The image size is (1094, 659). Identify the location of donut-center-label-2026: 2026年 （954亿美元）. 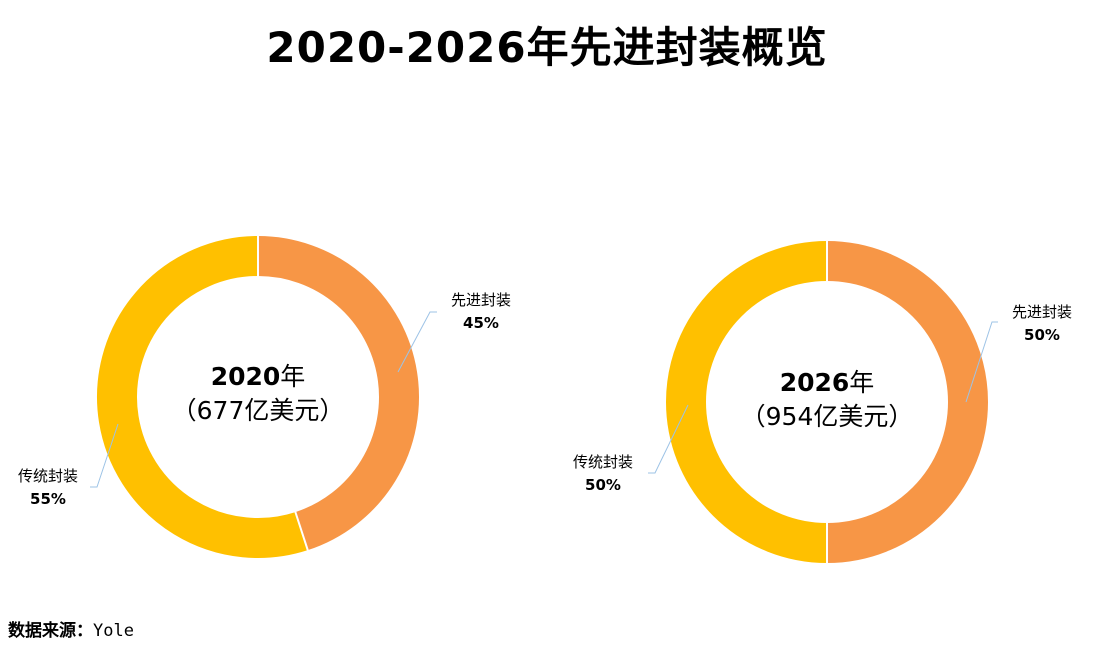
(827, 400).